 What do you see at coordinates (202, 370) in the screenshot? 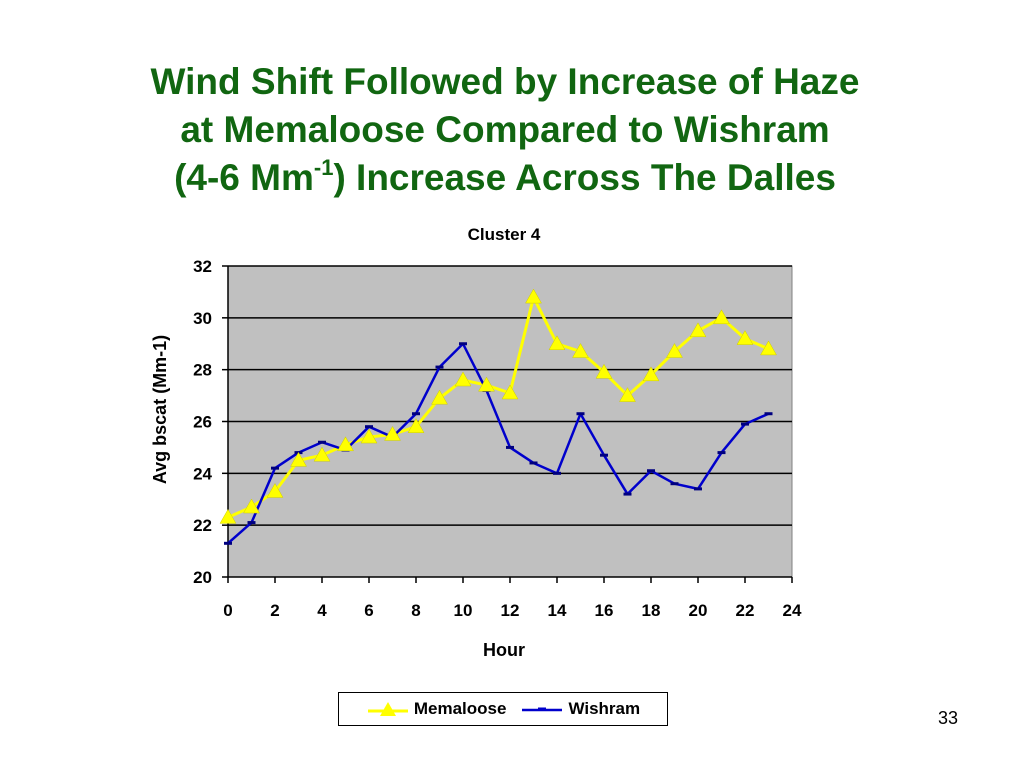
I see `y-tick-label: 28` at bounding box center [202, 370].